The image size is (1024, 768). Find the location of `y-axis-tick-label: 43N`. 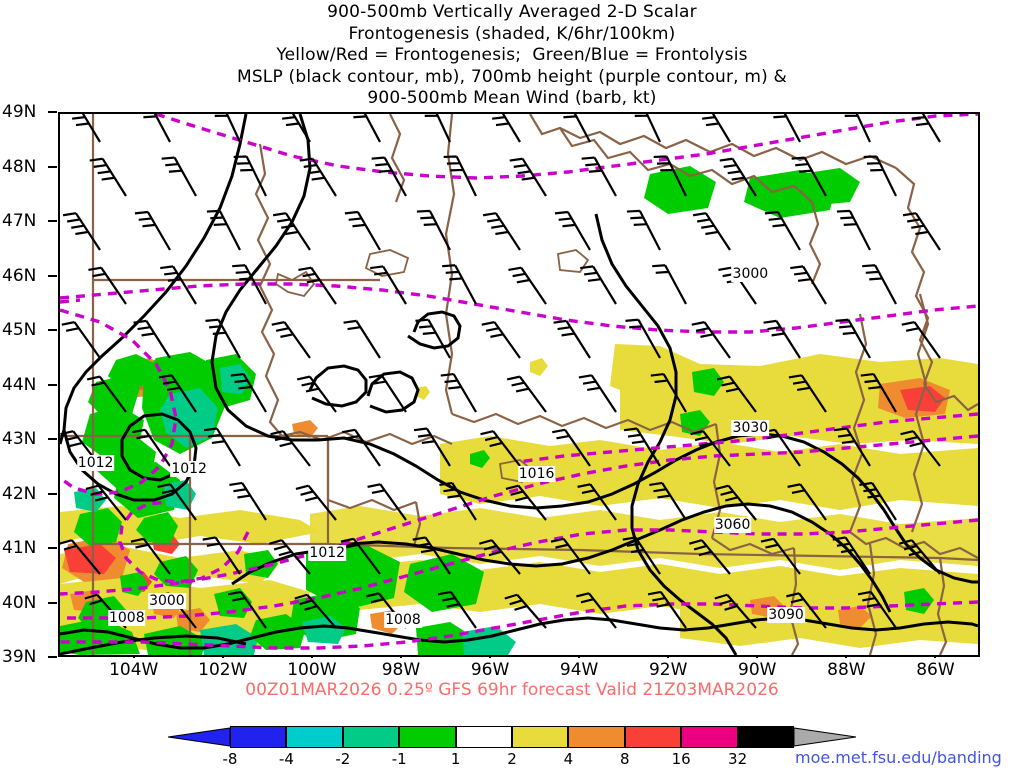

y-axis-tick-label: 43N is located at coordinates (19, 439).